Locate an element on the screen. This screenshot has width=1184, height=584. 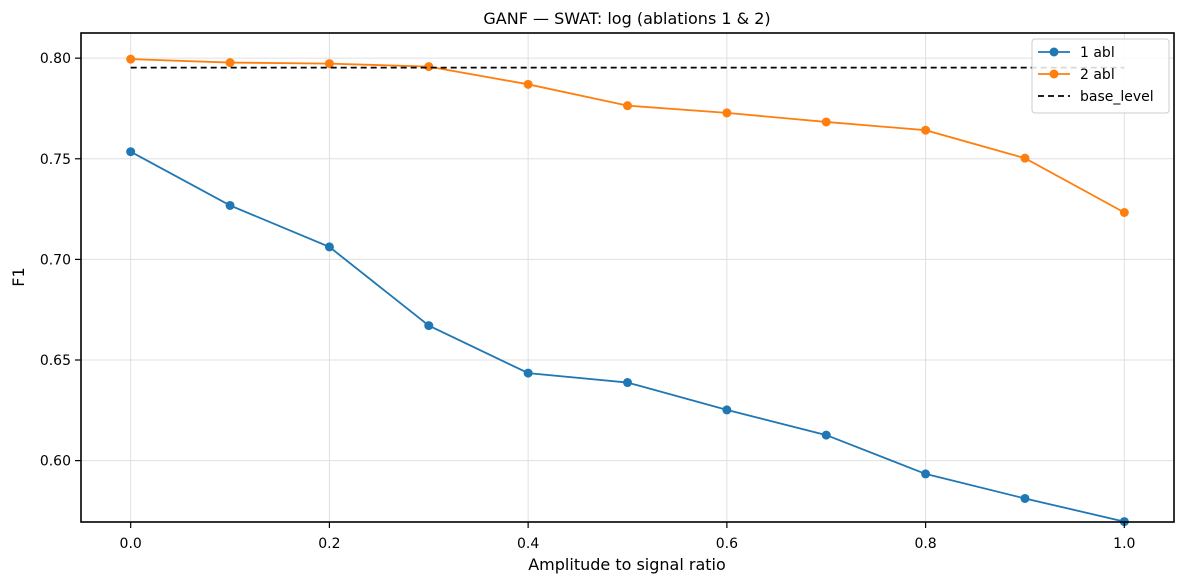
x-tick-label: 0.0 is located at coordinates (131, 544).